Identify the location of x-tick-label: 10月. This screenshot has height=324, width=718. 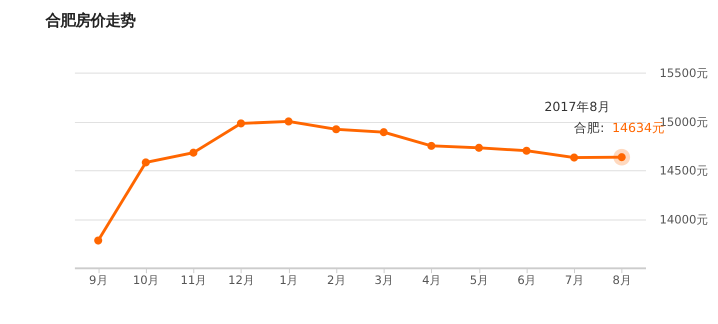
(146, 279).